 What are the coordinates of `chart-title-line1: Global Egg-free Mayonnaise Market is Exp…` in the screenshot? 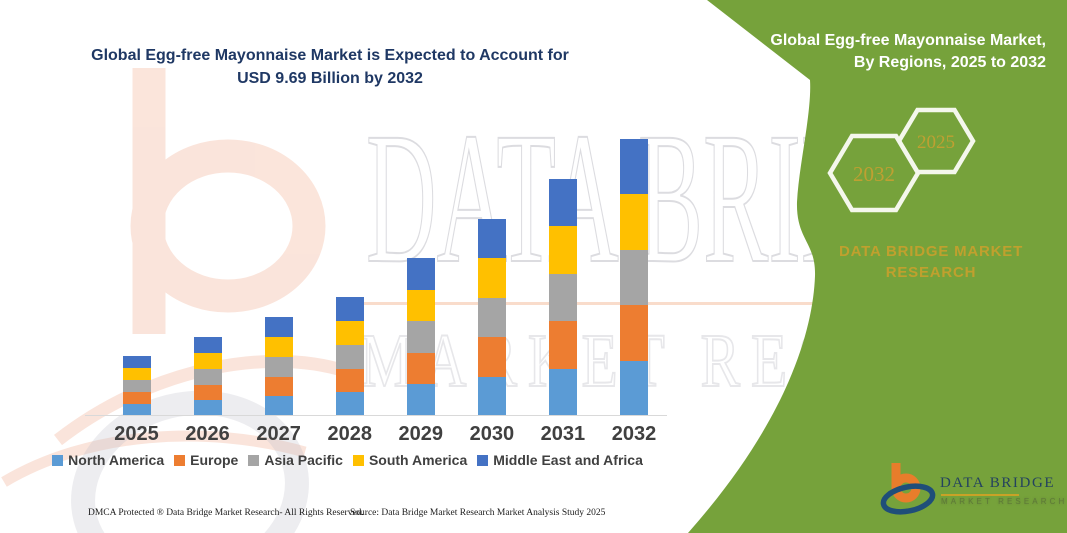 It's located at (330, 55).